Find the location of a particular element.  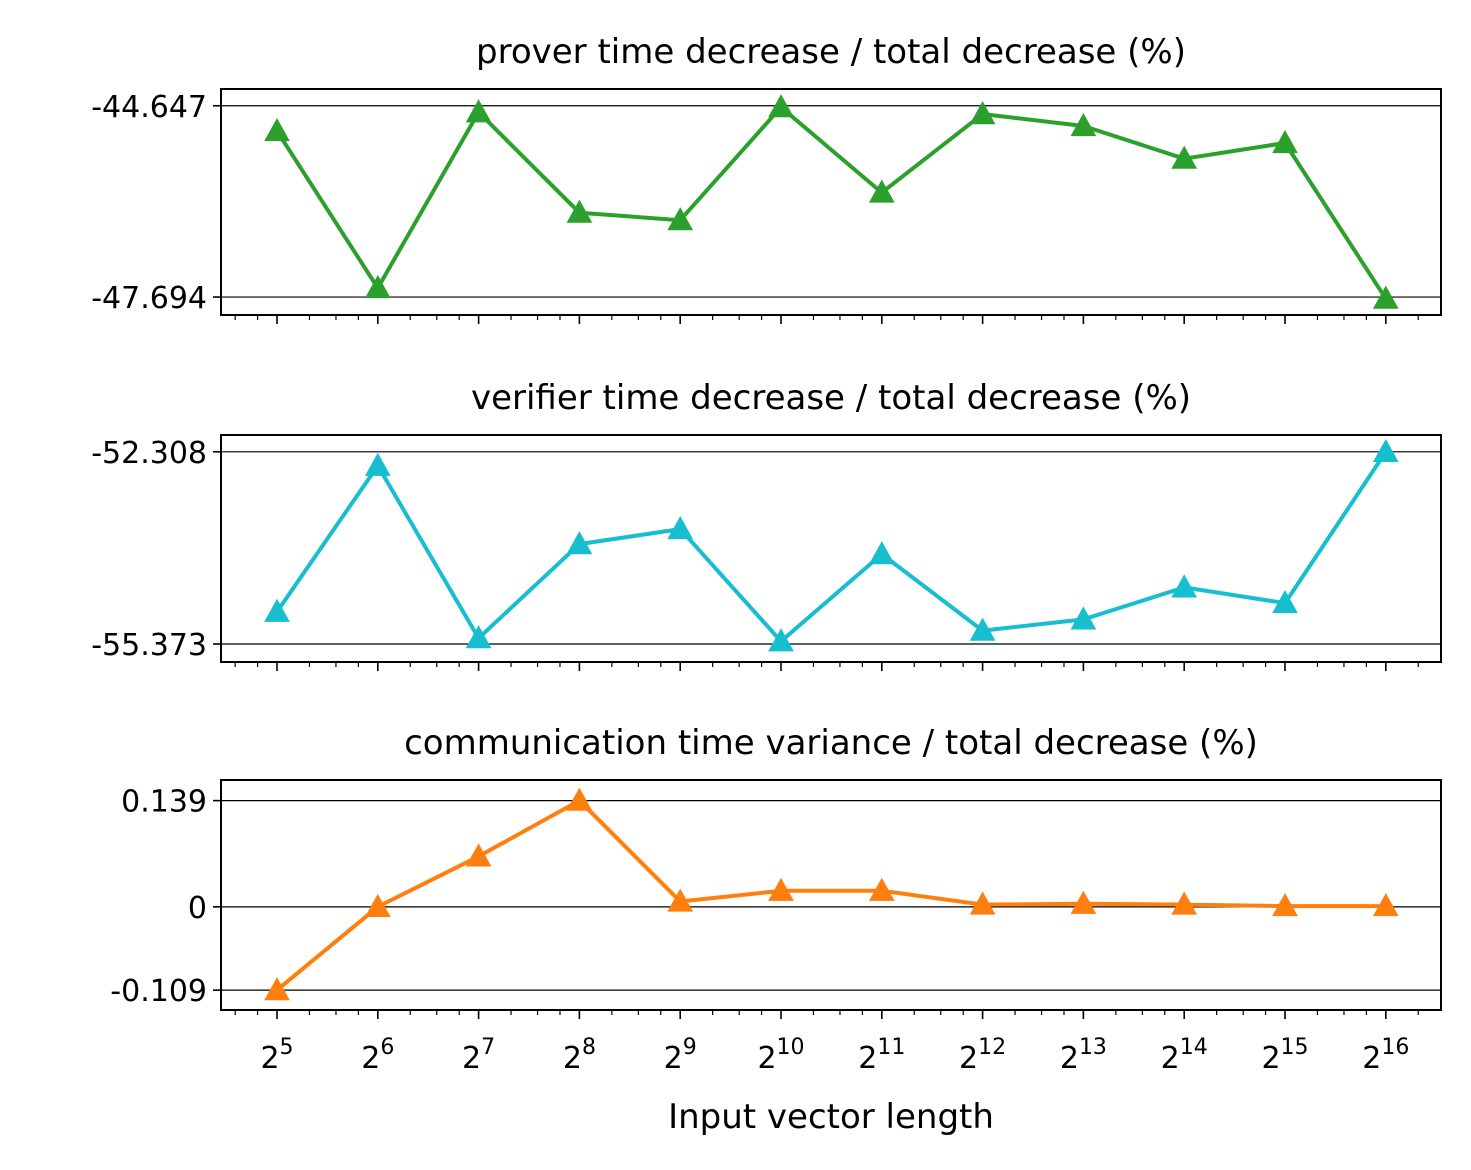

x-axis-label: Input vector length is located at coordinates (831, 1117).